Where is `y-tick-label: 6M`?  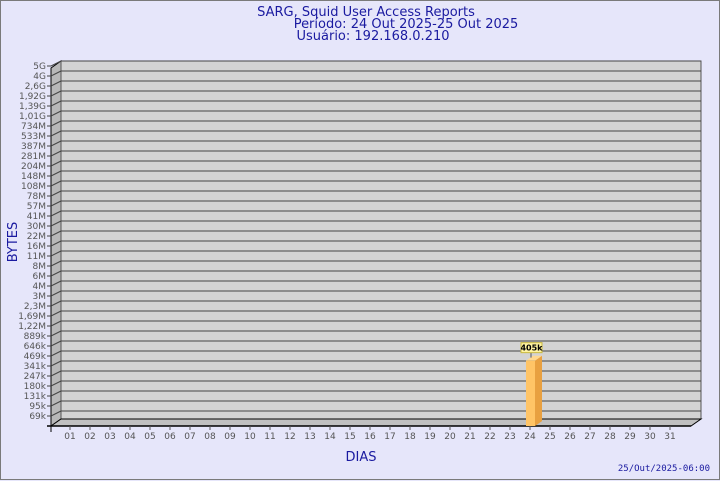 y-tick-label: 6M is located at coordinates (40, 277).